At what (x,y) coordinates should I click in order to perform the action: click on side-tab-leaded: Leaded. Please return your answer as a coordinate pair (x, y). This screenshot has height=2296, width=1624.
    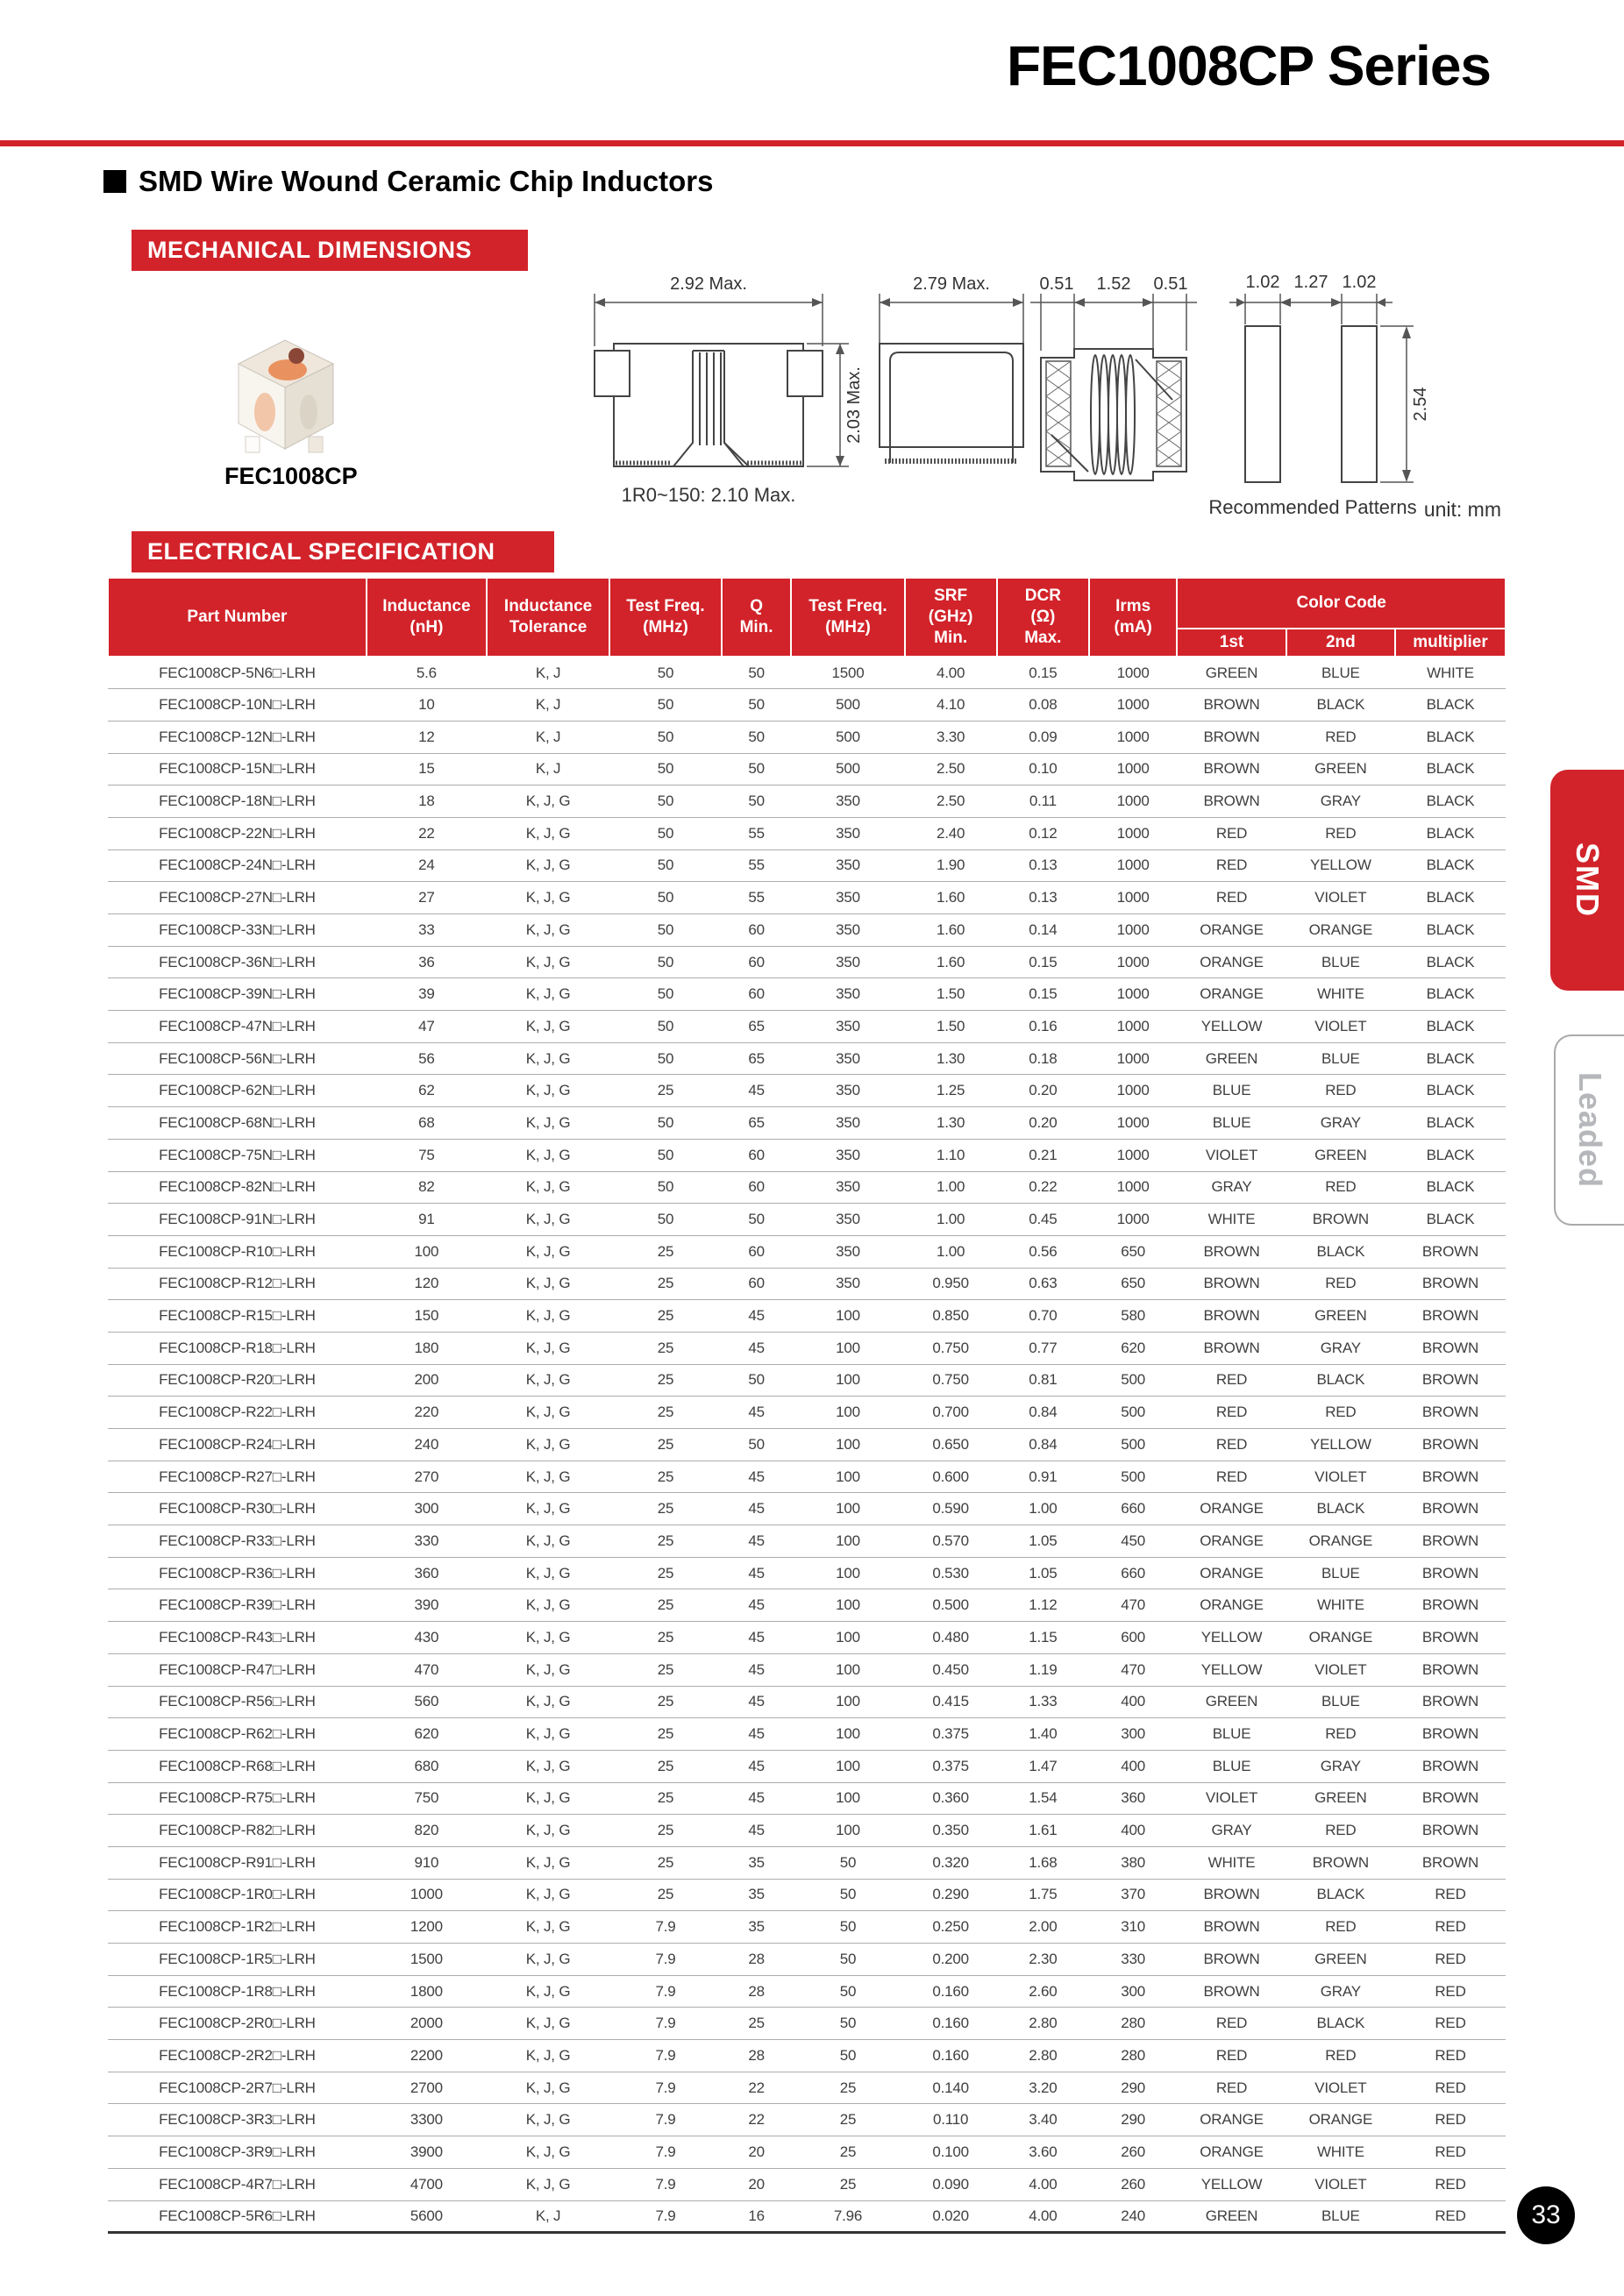
    Looking at the image, I should click on (1589, 1130).